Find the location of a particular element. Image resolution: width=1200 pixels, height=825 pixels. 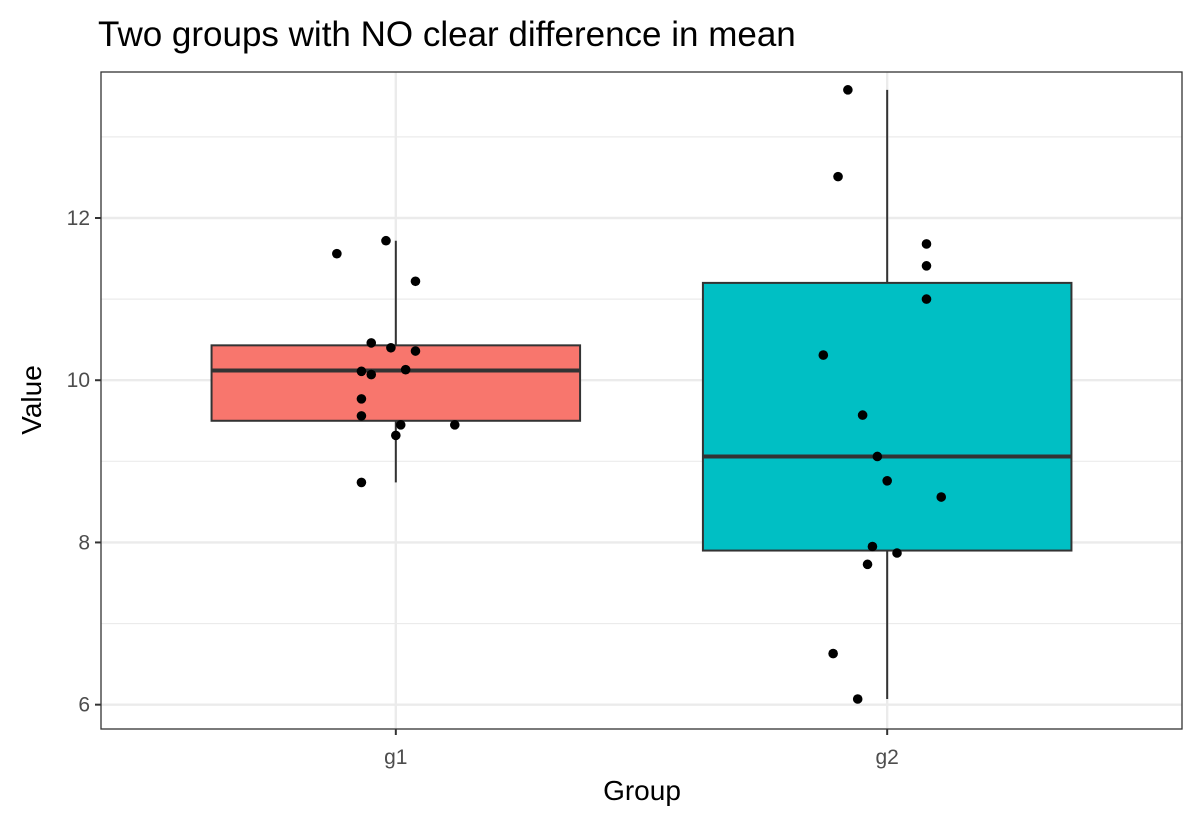

y-tick-label: 6 is located at coordinates (84, 705).